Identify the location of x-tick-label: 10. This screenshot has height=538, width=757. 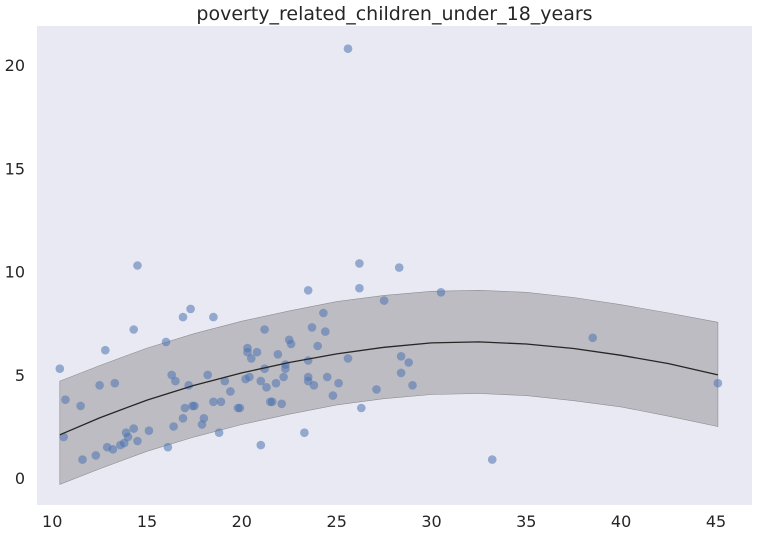
(52, 521).